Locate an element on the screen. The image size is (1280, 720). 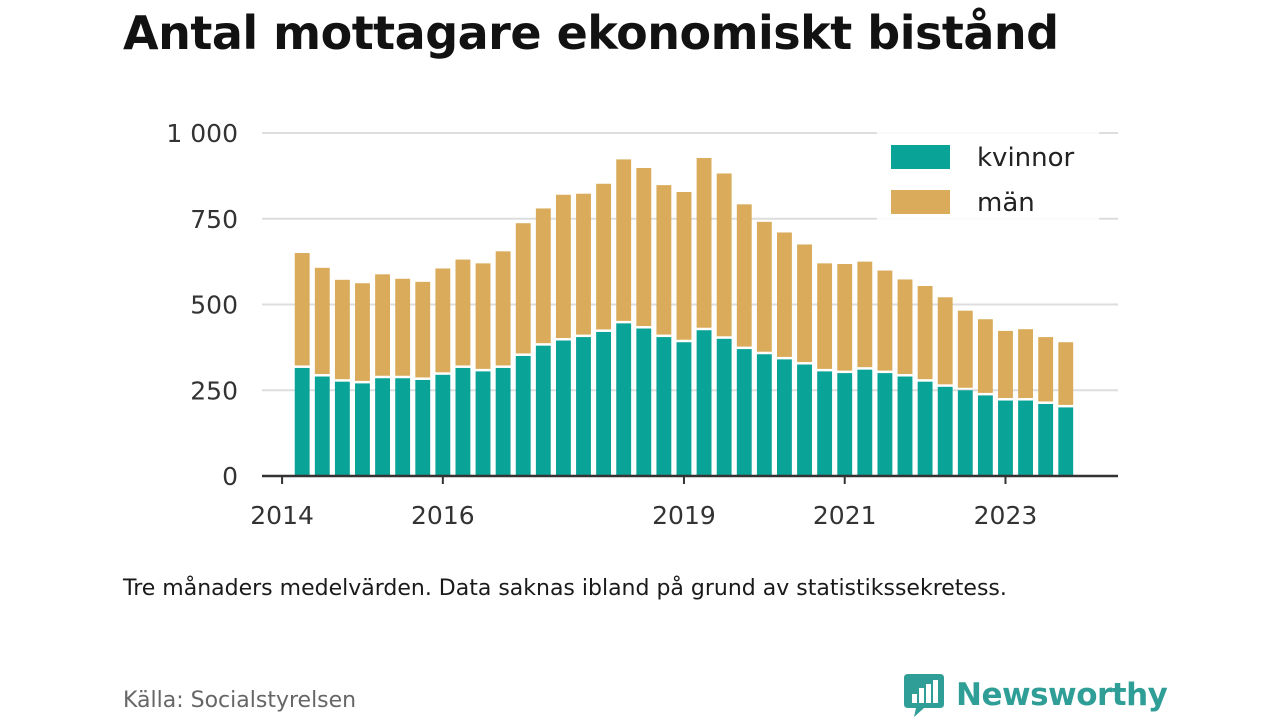
chart-title: Antal mottagare ekonomiskt bistånd is located at coordinates (591, 33).